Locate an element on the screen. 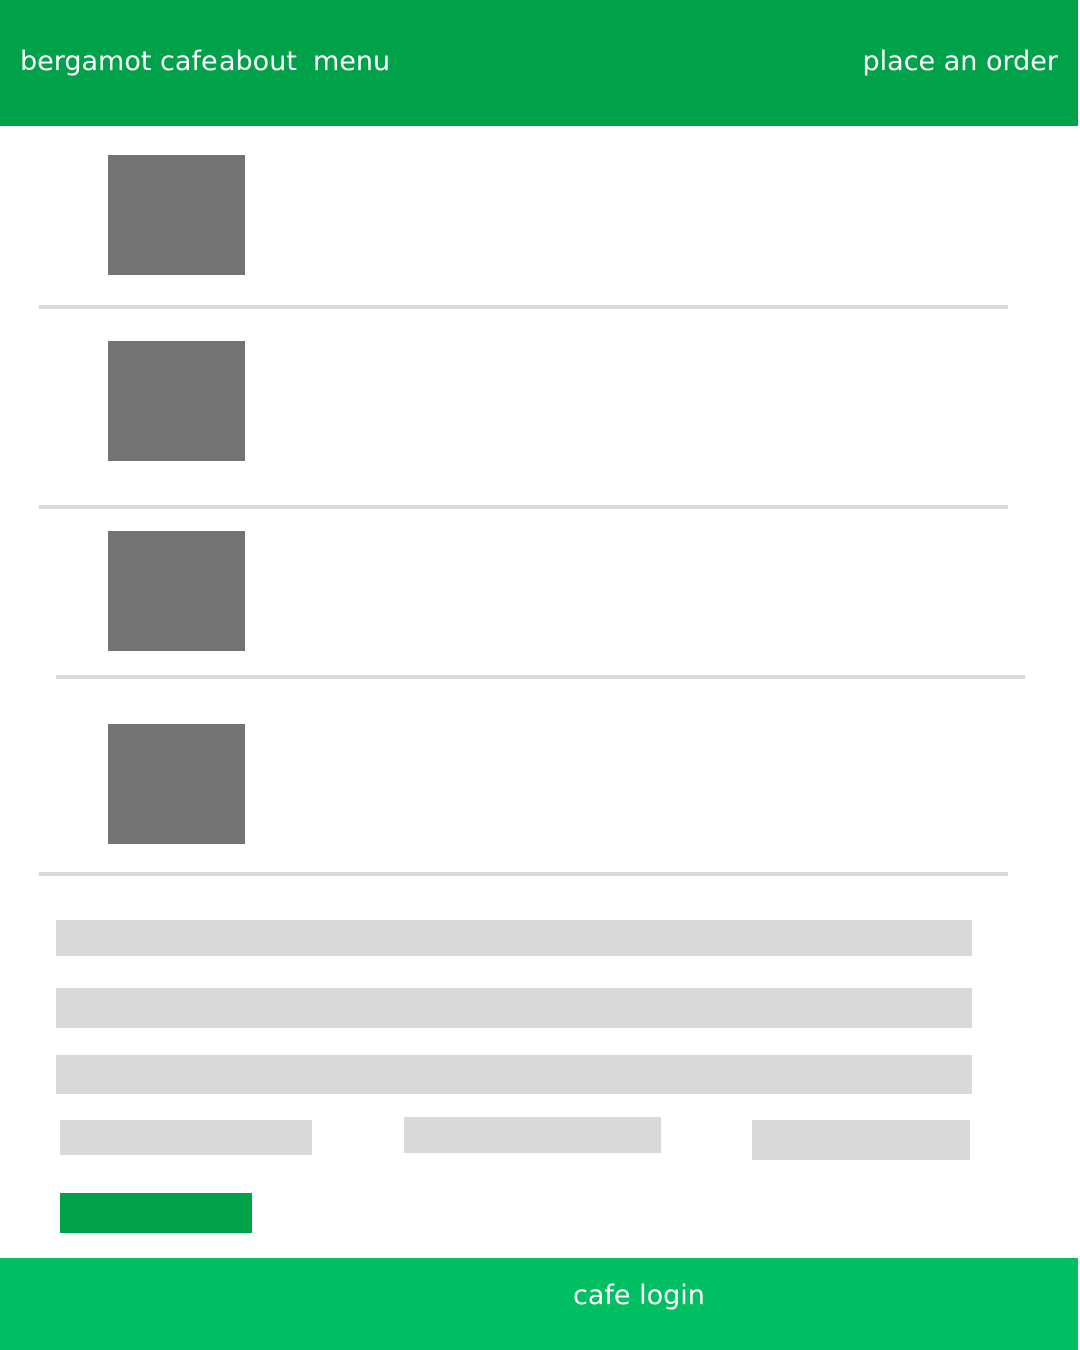 This screenshot has height=1350, width=1080. cafe-login-link: cafe login is located at coordinates (639, 1295).